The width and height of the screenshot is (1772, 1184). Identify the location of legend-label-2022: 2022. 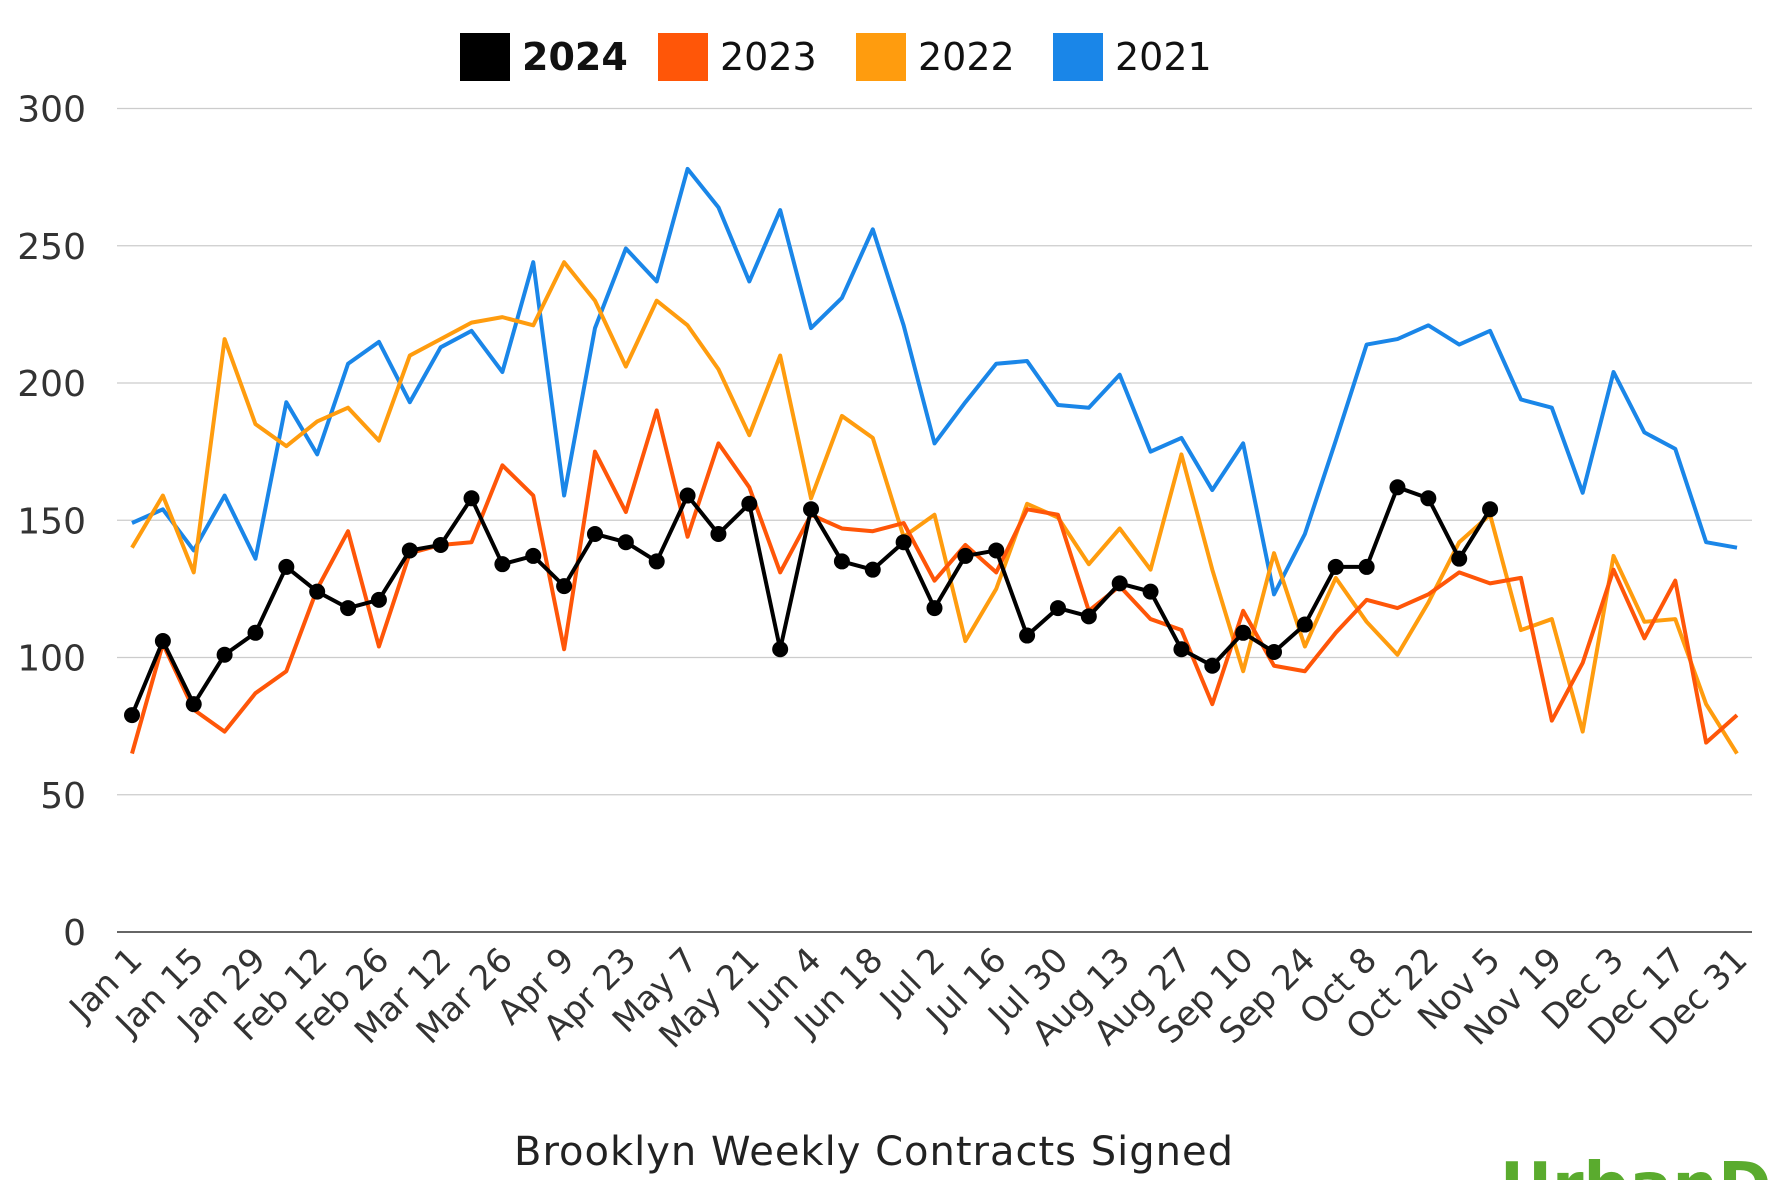
(966, 57).